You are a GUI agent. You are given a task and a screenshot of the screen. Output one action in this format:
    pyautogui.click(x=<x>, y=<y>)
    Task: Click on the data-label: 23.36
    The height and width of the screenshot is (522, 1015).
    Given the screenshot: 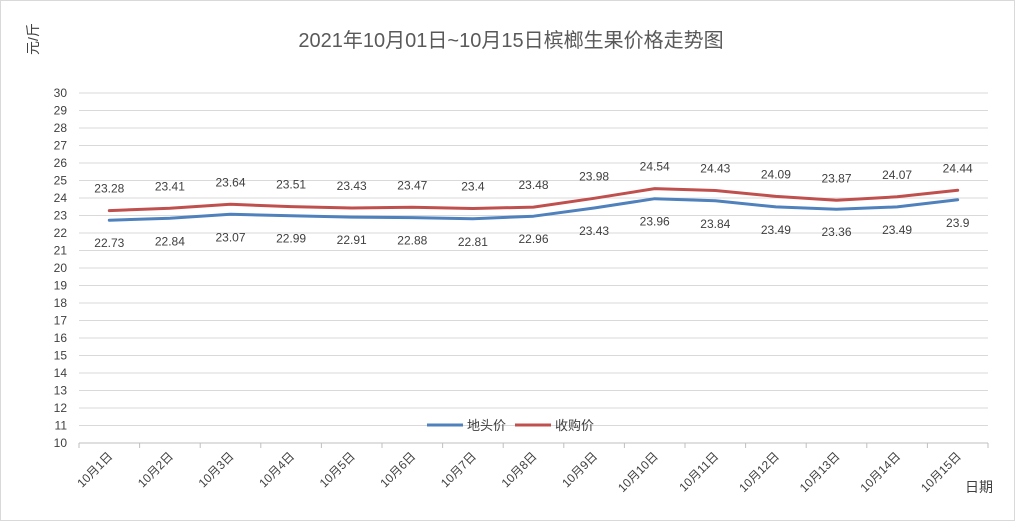 What is the action you would take?
    pyautogui.click(x=836, y=232)
    